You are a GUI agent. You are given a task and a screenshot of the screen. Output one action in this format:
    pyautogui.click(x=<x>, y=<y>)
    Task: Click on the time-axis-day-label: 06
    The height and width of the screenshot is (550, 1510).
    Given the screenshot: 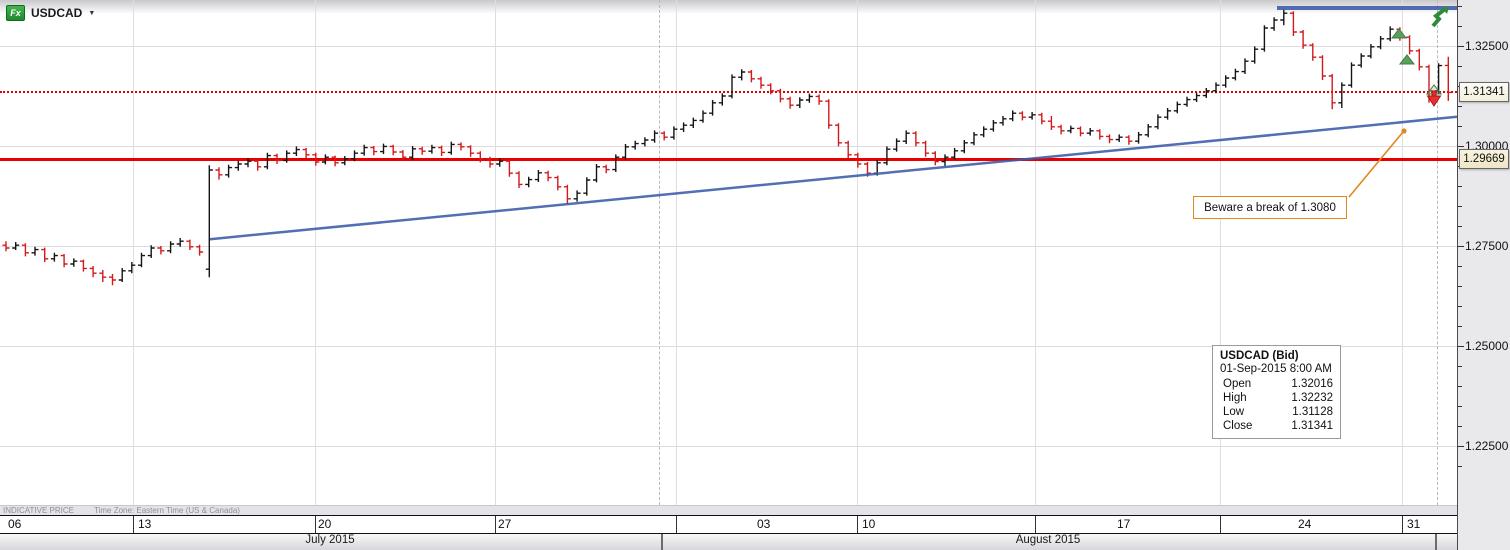 What is the action you would take?
    pyautogui.click(x=15, y=524)
    